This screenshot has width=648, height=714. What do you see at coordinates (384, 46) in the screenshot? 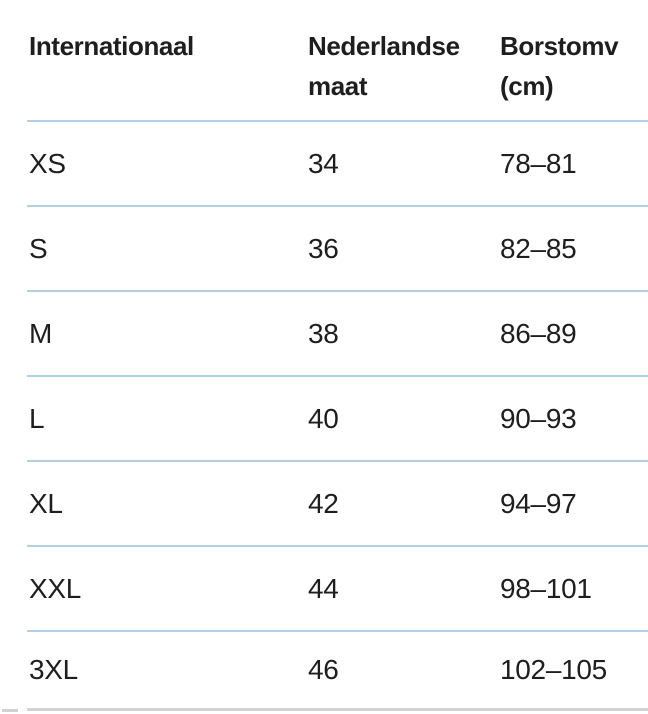
I see `header-dutch-size-line1: Nederlandse` at bounding box center [384, 46].